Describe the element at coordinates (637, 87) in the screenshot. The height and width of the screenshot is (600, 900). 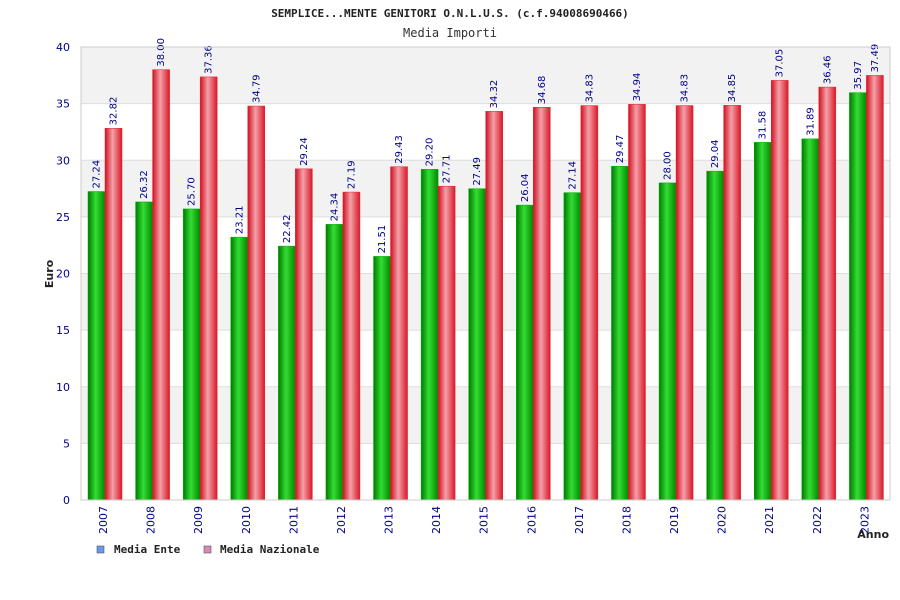
I see `value-label: 34.94` at that location.